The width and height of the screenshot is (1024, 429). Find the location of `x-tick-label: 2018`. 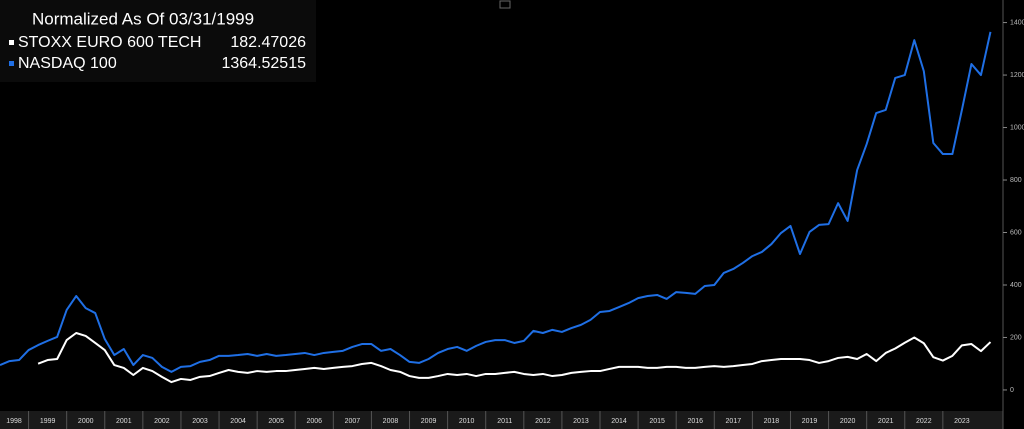

x-tick-label: 2018 is located at coordinates (772, 421).